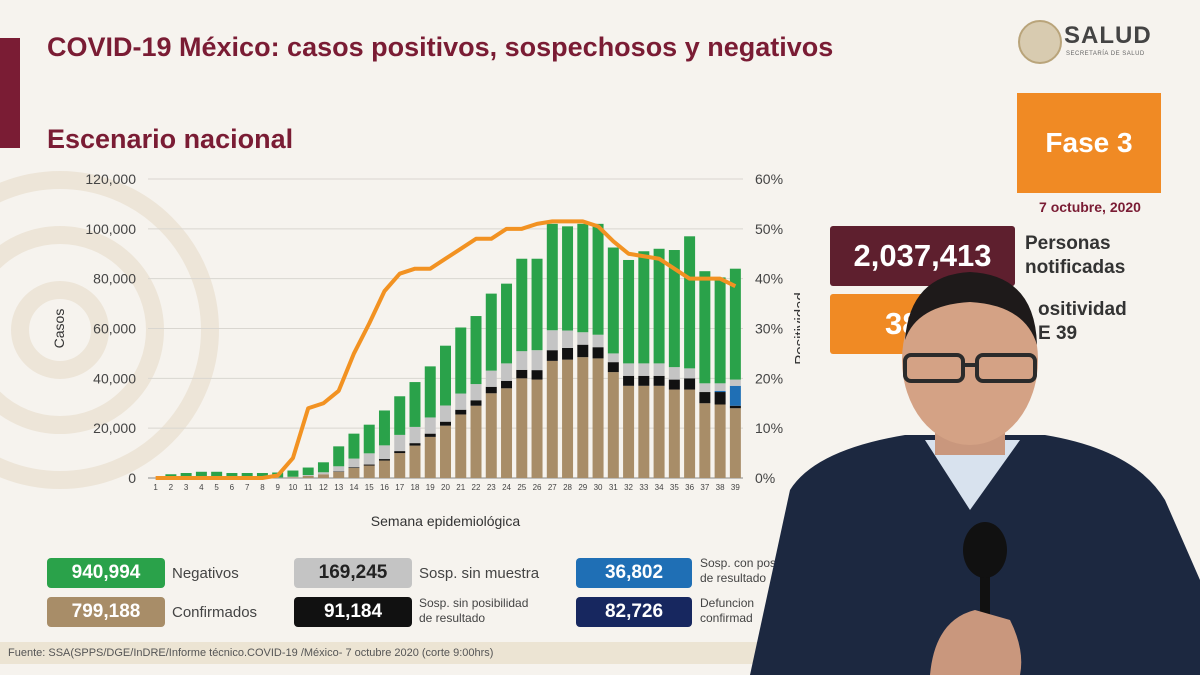 Image resolution: width=1200 pixels, height=675 pixels. What do you see at coordinates (659, 487) in the screenshot?
I see `x-tick-label: 34` at bounding box center [659, 487].